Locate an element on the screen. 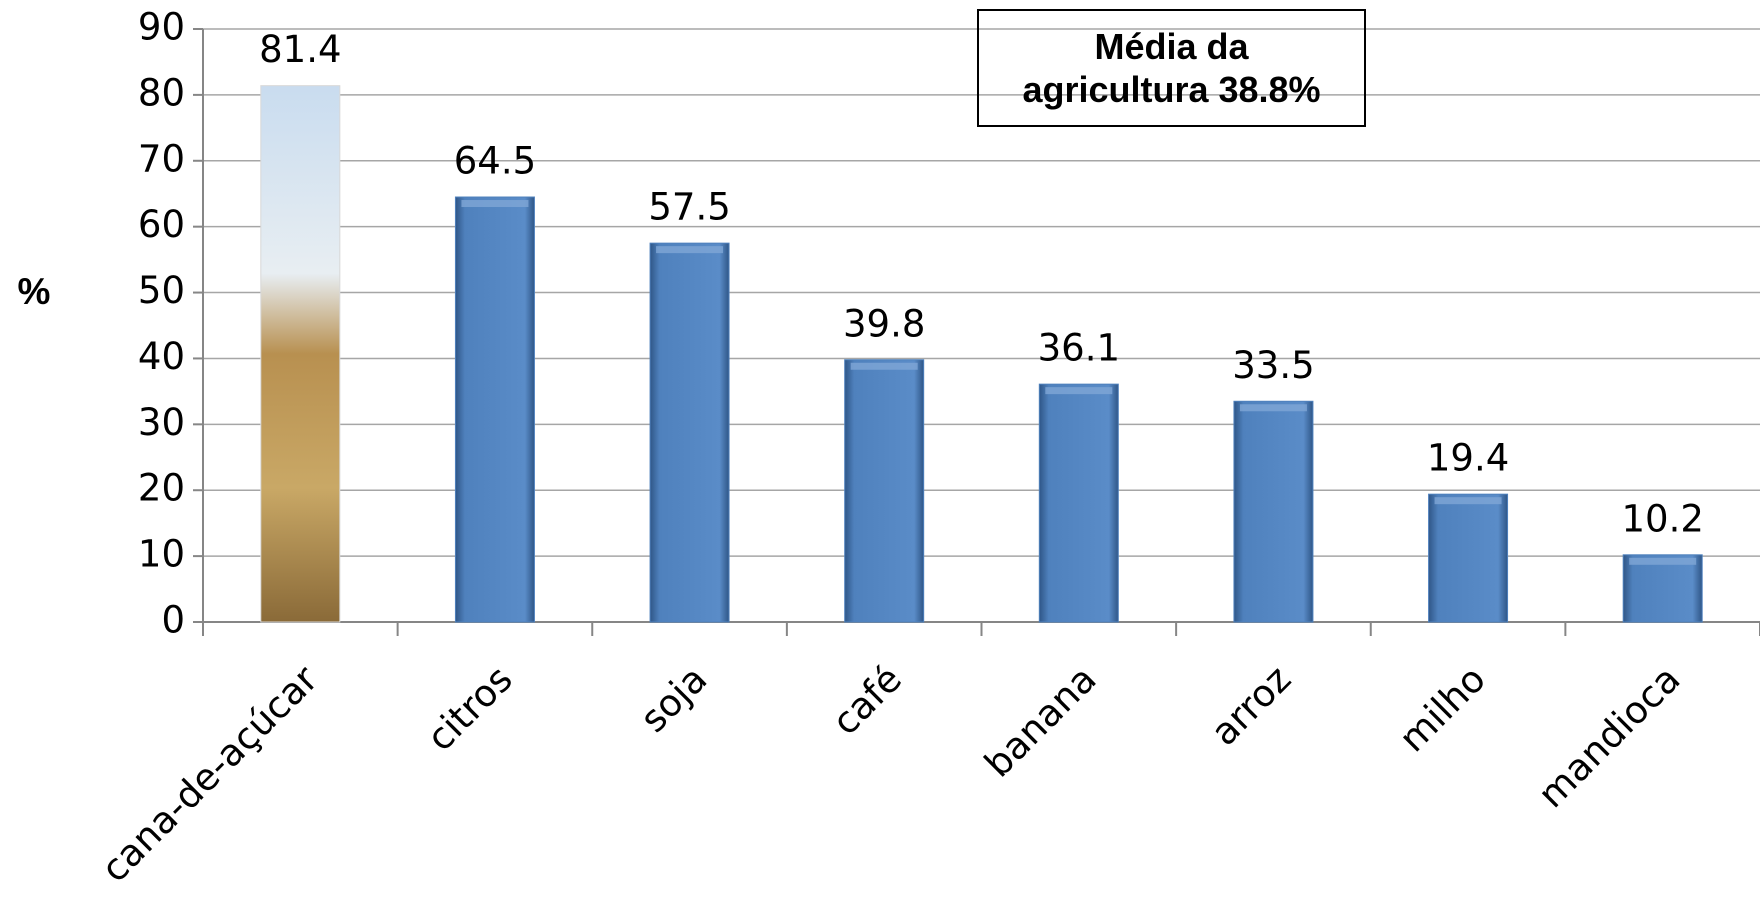 The height and width of the screenshot is (906, 1760). y-tick-label: 0 is located at coordinates (173, 620).